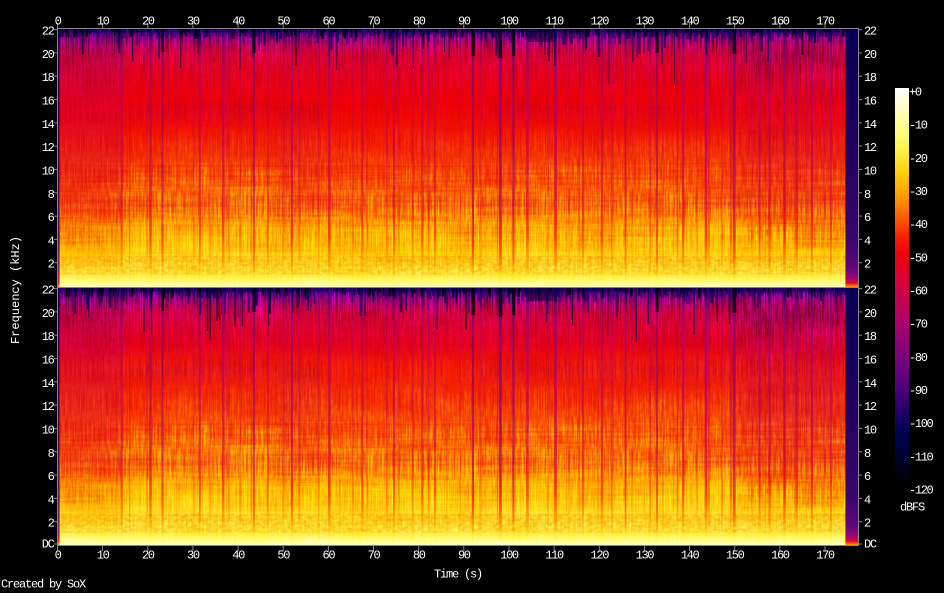 Image resolution: width=944 pixels, height=593 pixels. I want to click on svg-text: Time (s), so click(458, 575).